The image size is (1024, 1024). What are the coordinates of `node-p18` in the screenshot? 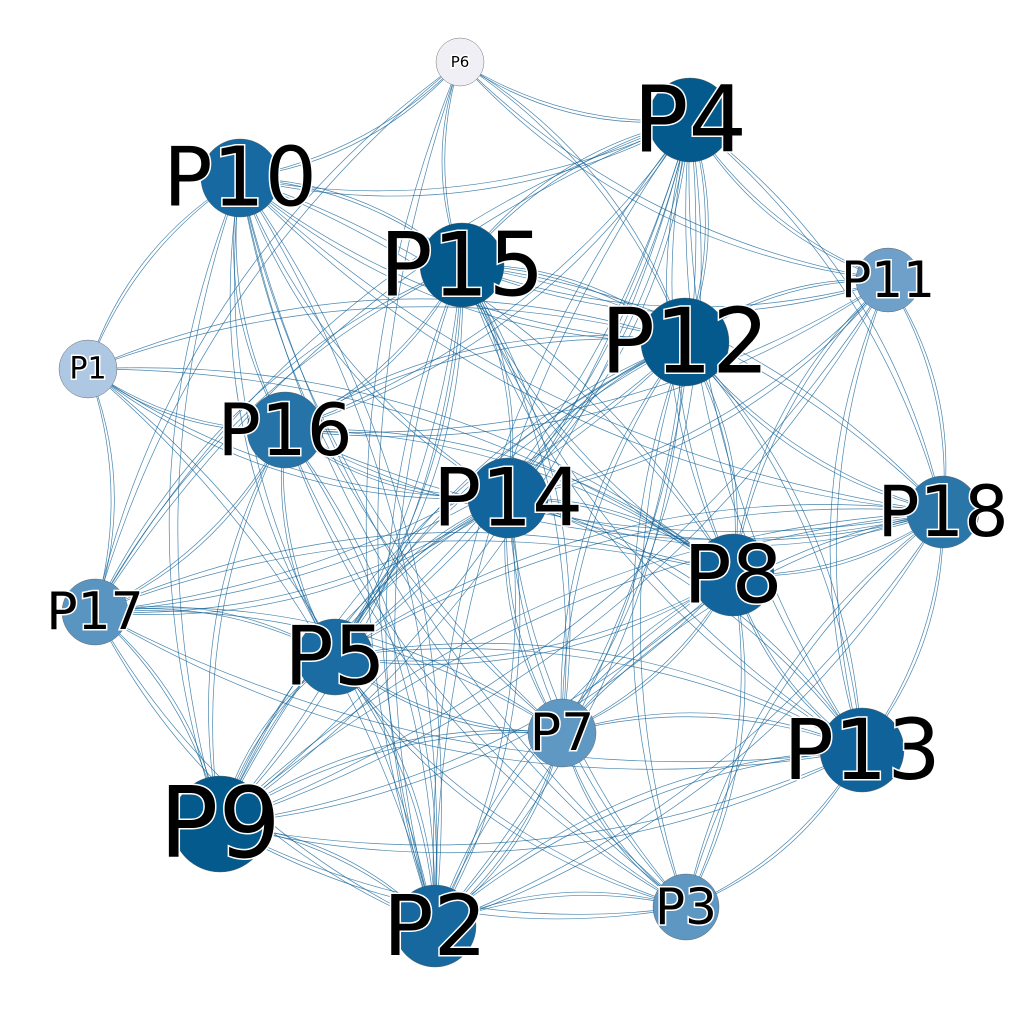 It's located at (943, 512).